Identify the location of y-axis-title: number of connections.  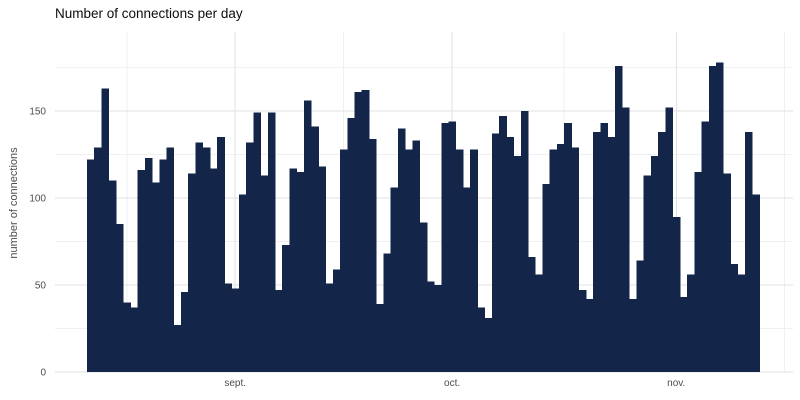
(14, 203).